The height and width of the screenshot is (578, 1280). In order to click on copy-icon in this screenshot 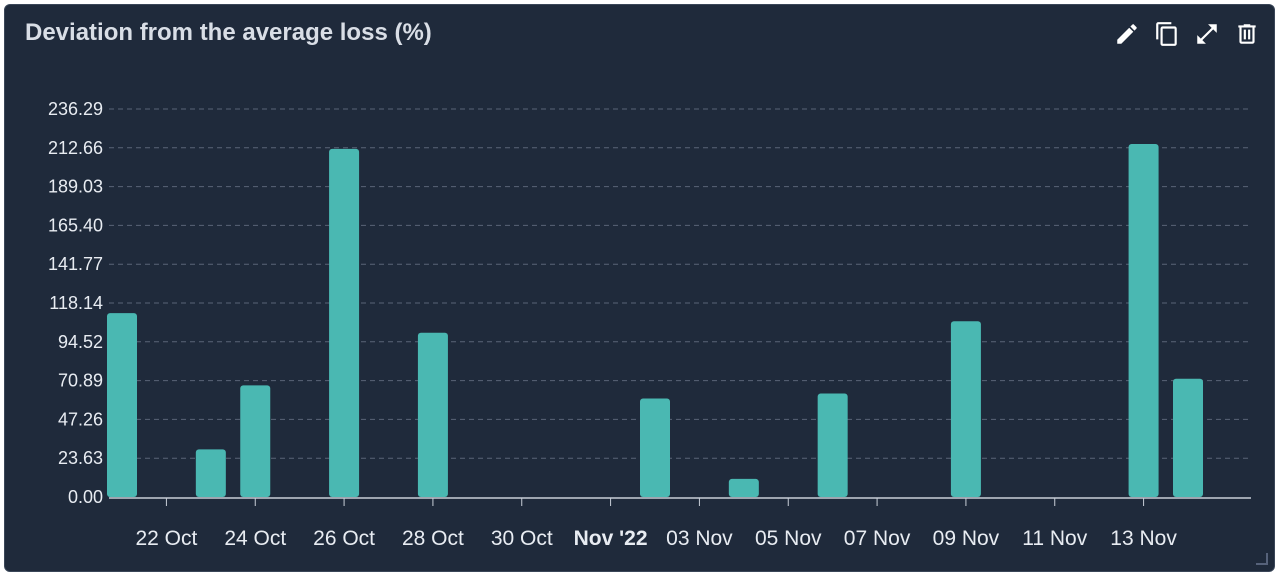, I will do `click(1166, 34)`.